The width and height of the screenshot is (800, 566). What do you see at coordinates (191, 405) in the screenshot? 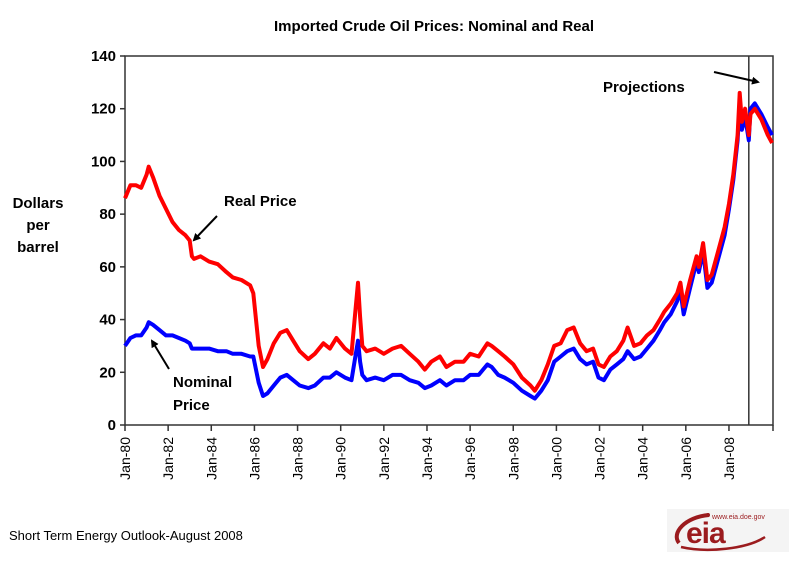
I see `annotation-nominal-price-line-2: Price` at bounding box center [191, 405].